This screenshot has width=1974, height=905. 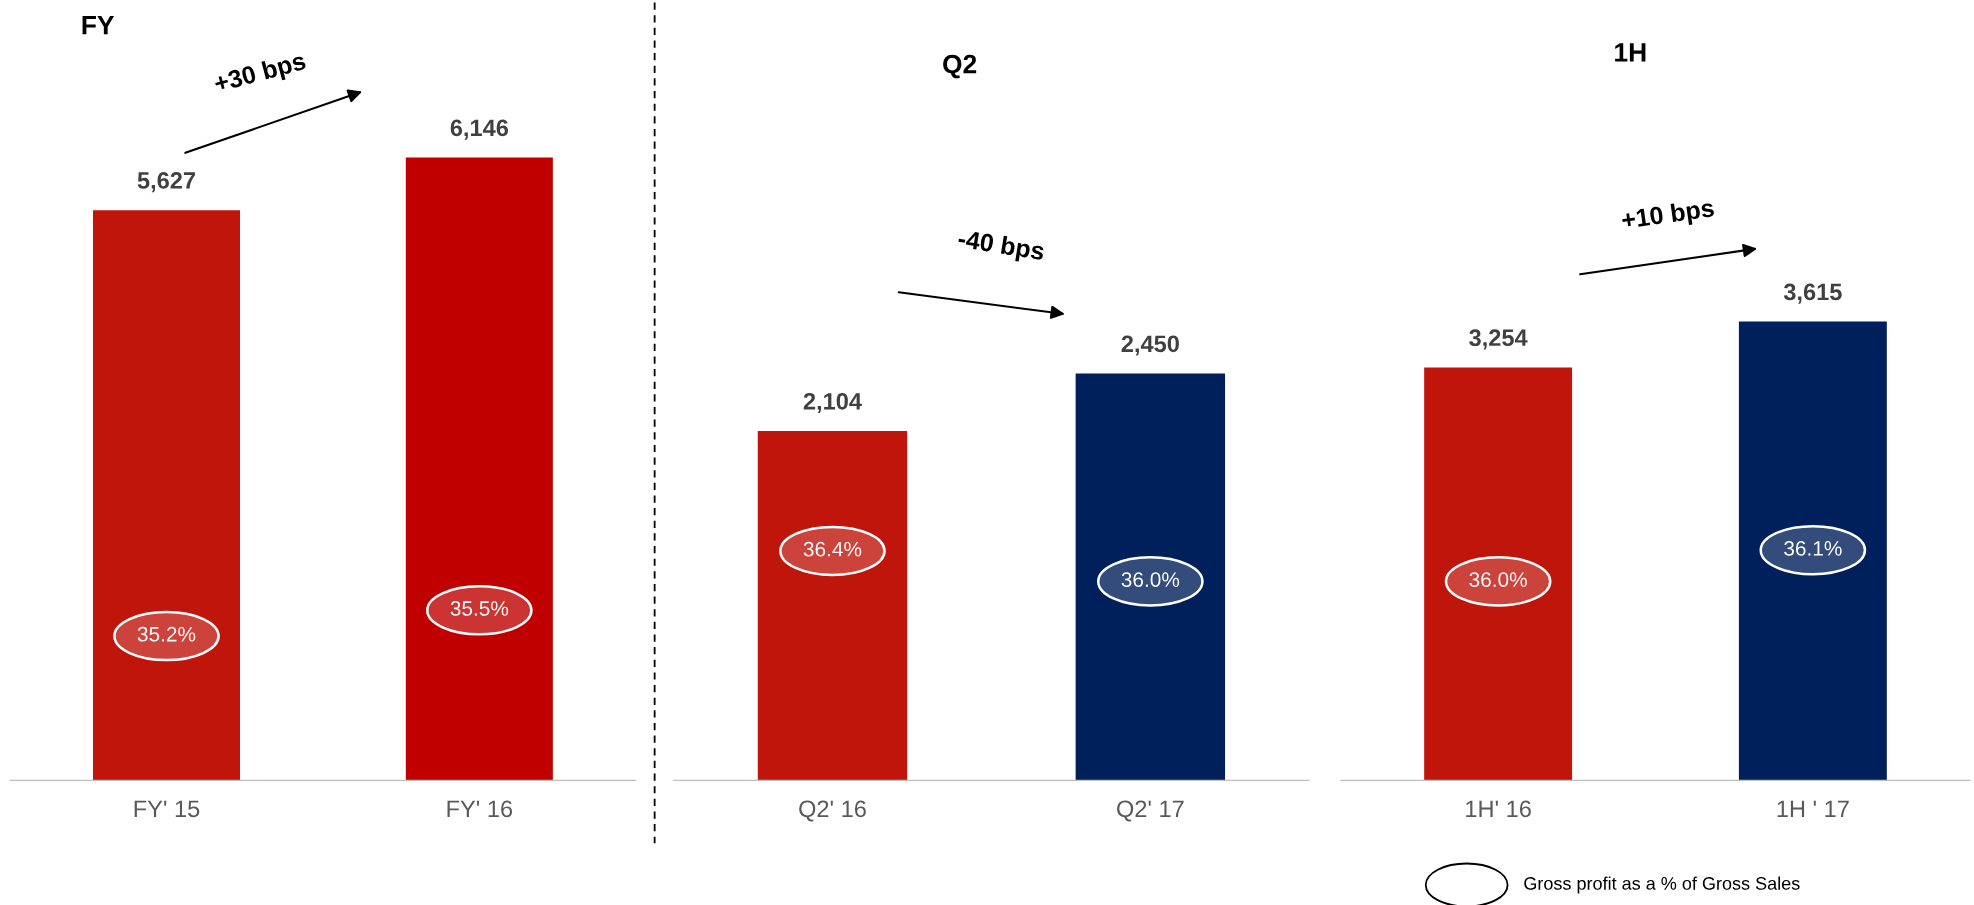 I want to click on data-label: 3,254, so click(x=1498, y=339).